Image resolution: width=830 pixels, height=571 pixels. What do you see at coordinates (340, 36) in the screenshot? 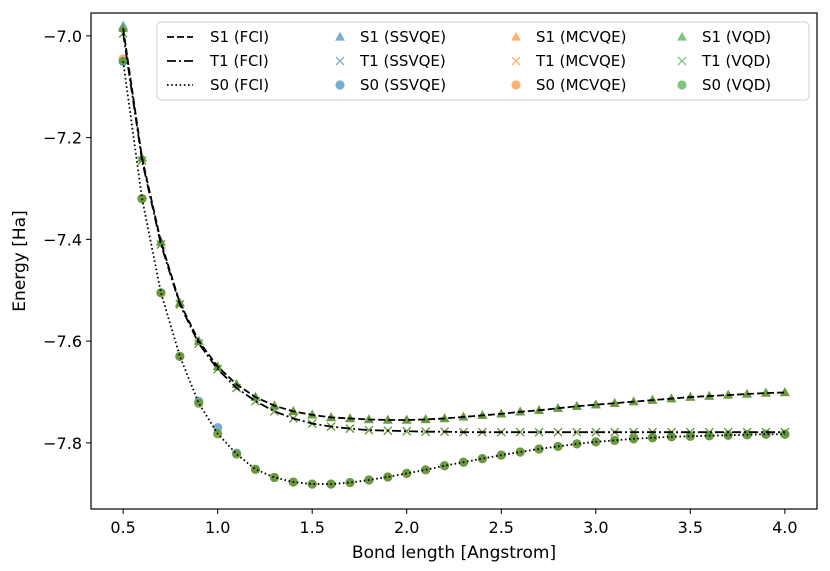
I see `legend-marker-s1-ssvqe` at bounding box center [340, 36].